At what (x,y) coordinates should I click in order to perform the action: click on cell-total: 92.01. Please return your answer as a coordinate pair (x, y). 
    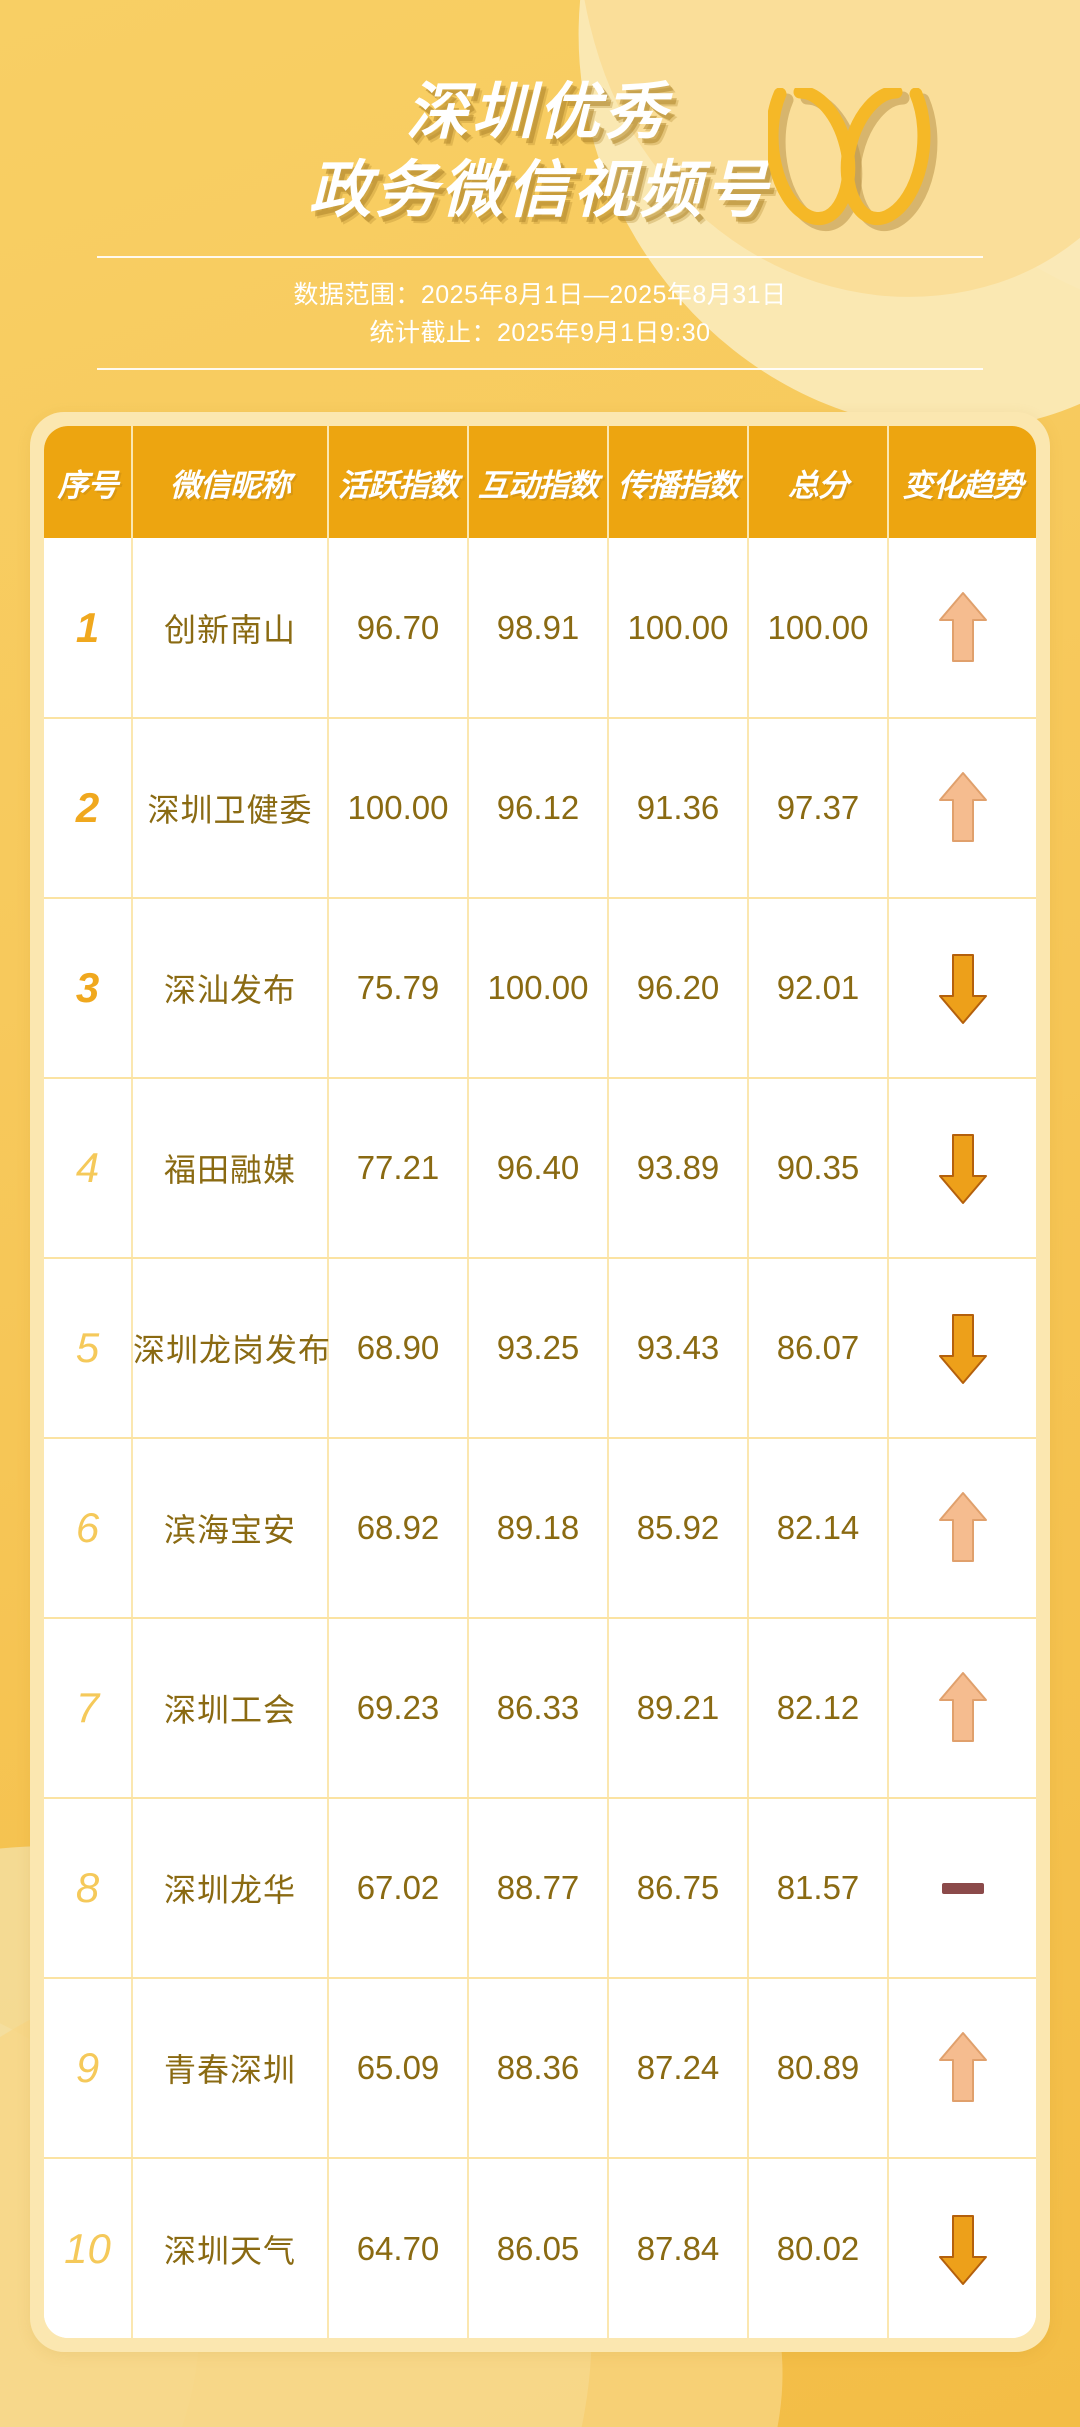
    Looking at the image, I should click on (818, 987).